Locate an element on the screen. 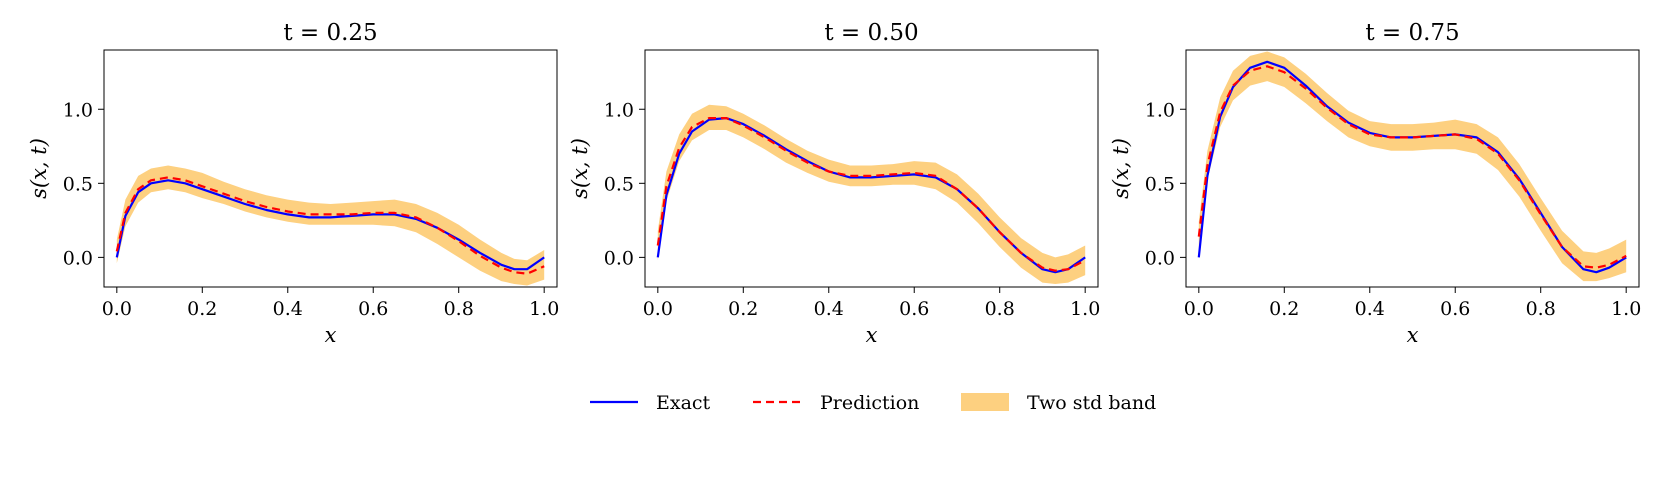 The width and height of the screenshot is (1661, 498). legend-label-prediction: Prediction is located at coordinates (869, 403).